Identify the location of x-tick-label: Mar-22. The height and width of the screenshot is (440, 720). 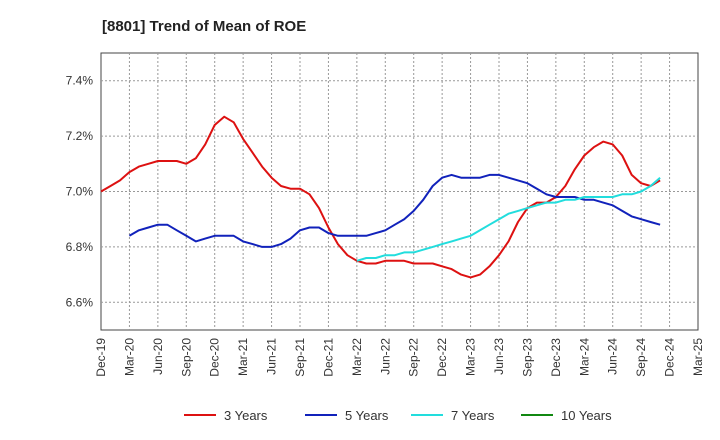
(357, 357).